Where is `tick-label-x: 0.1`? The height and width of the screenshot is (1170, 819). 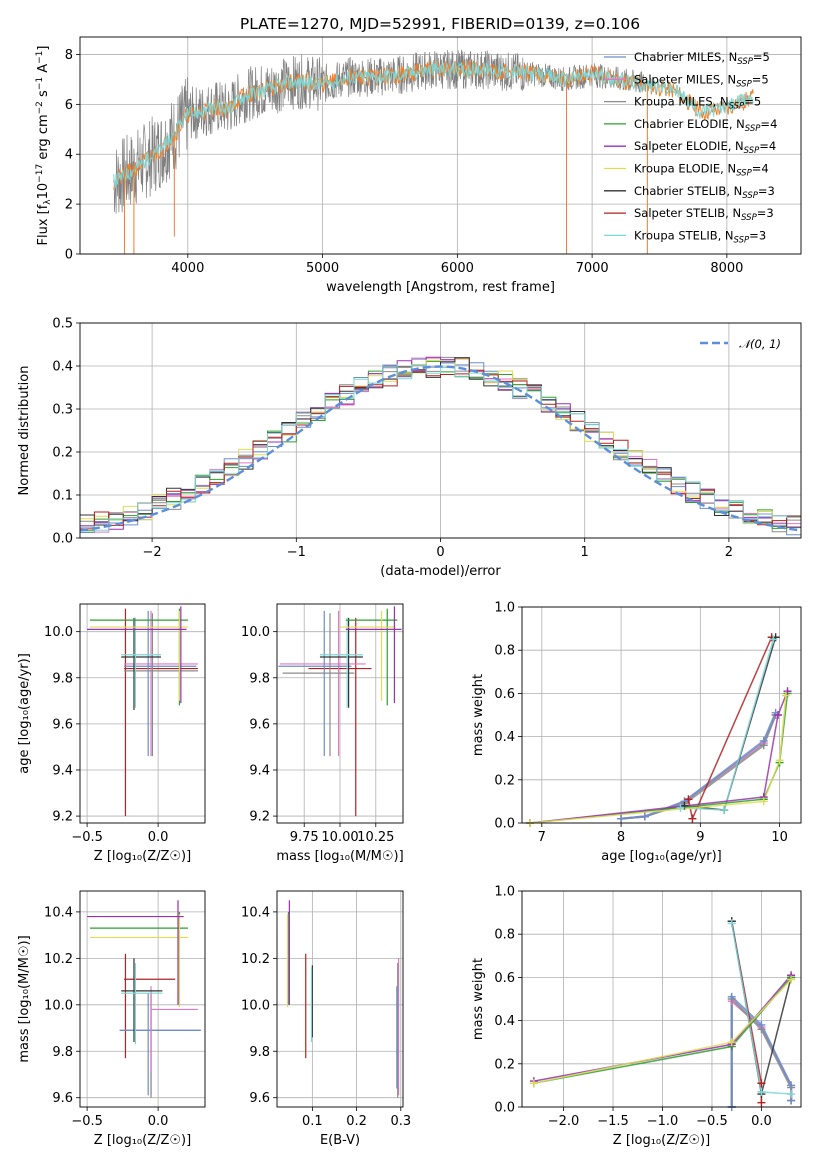
tick-label-x: 0.1 is located at coordinates (312, 1121).